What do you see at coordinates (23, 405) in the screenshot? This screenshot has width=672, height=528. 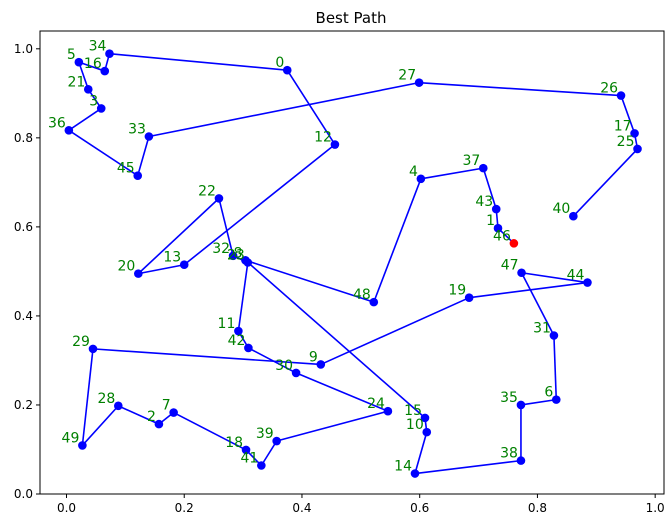 I see `y-tick-label: 0.2` at bounding box center [23, 405].